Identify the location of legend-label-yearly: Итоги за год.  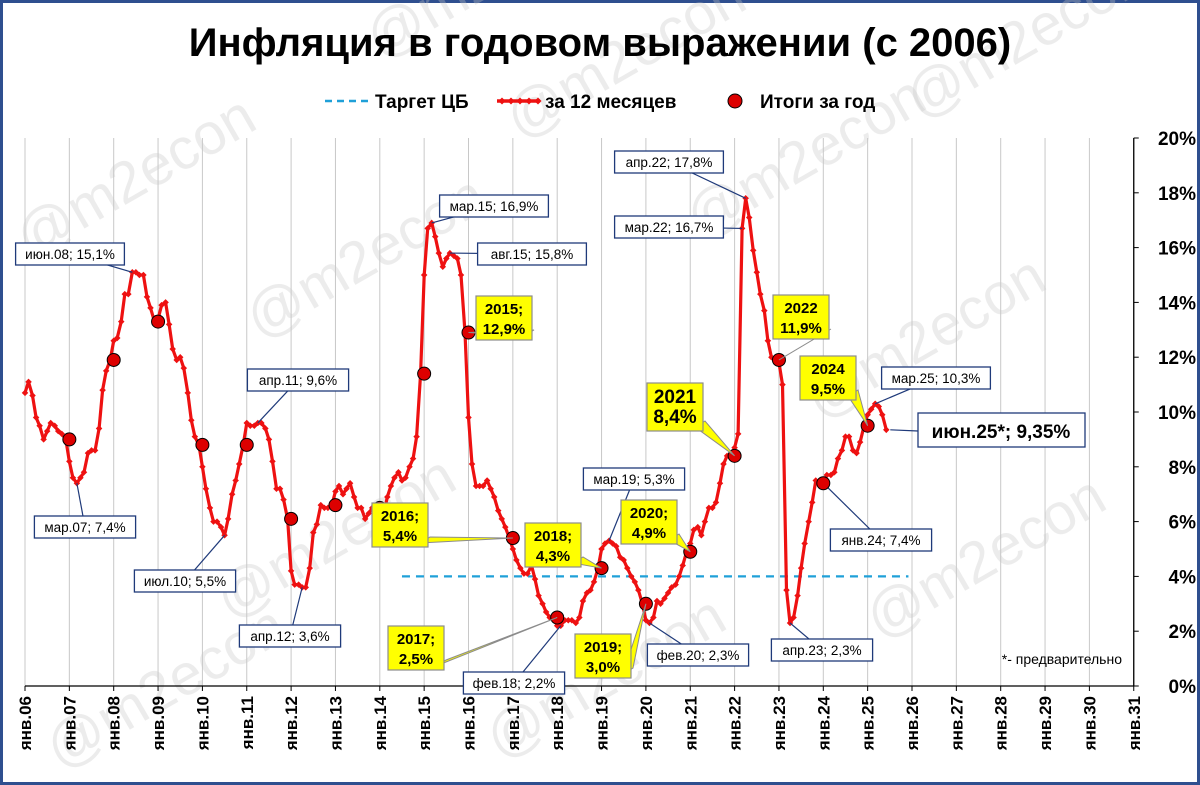
(817, 102).